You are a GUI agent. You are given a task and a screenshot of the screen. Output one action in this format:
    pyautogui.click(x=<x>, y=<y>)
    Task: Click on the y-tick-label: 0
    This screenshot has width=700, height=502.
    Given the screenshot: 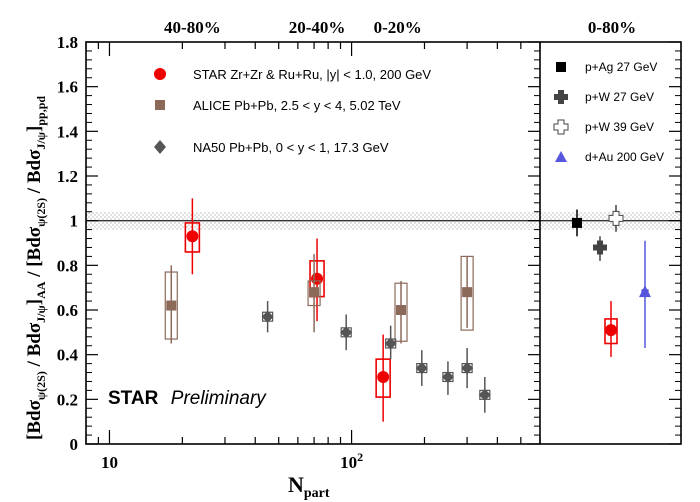 What is the action you would take?
    pyautogui.click(x=74, y=444)
    